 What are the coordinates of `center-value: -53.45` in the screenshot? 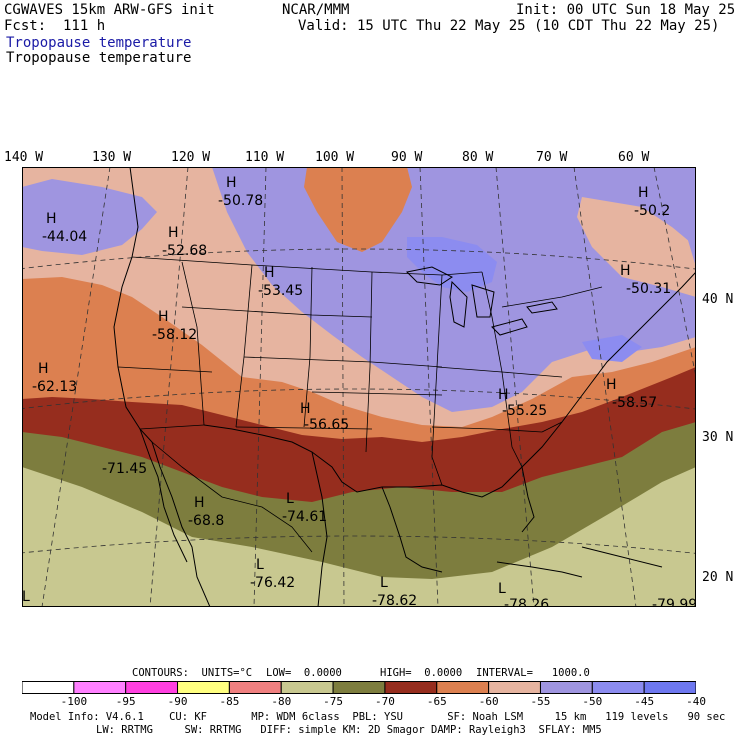 It's located at (280, 291).